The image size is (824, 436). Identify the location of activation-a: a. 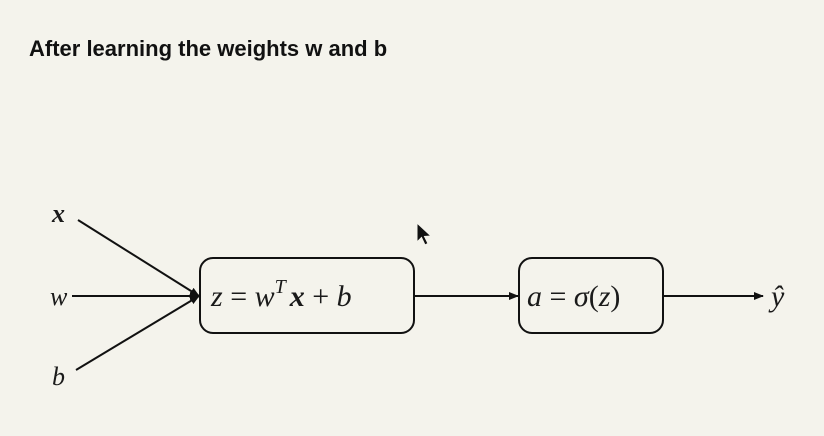
(534, 296).